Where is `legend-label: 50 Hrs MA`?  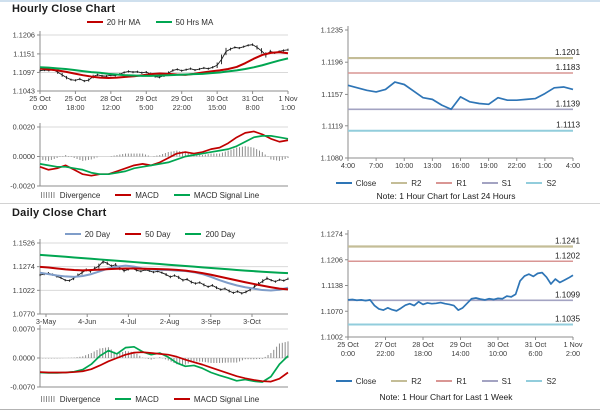 legend-label: 50 Hrs MA is located at coordinates (194, 22).